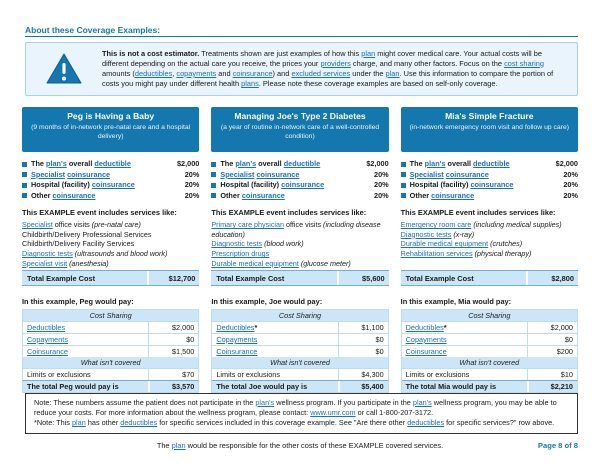 The height and width of the screenshot is (463, 600). Describe the element at coordinates (270, 163) in the screenshot. I see `text-segment: overall` at that location.